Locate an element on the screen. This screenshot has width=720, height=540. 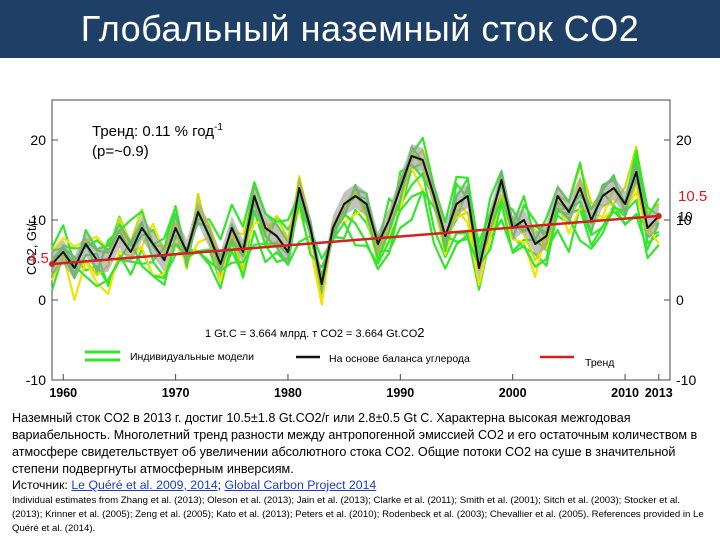
legend-budget-label: На основе баланса углерода is located at coordinates (399, 359).